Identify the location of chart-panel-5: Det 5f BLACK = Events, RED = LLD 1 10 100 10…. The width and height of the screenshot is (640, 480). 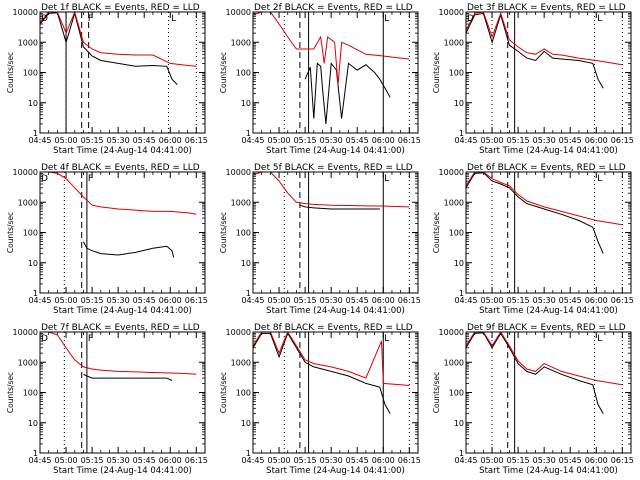
(320, 239).